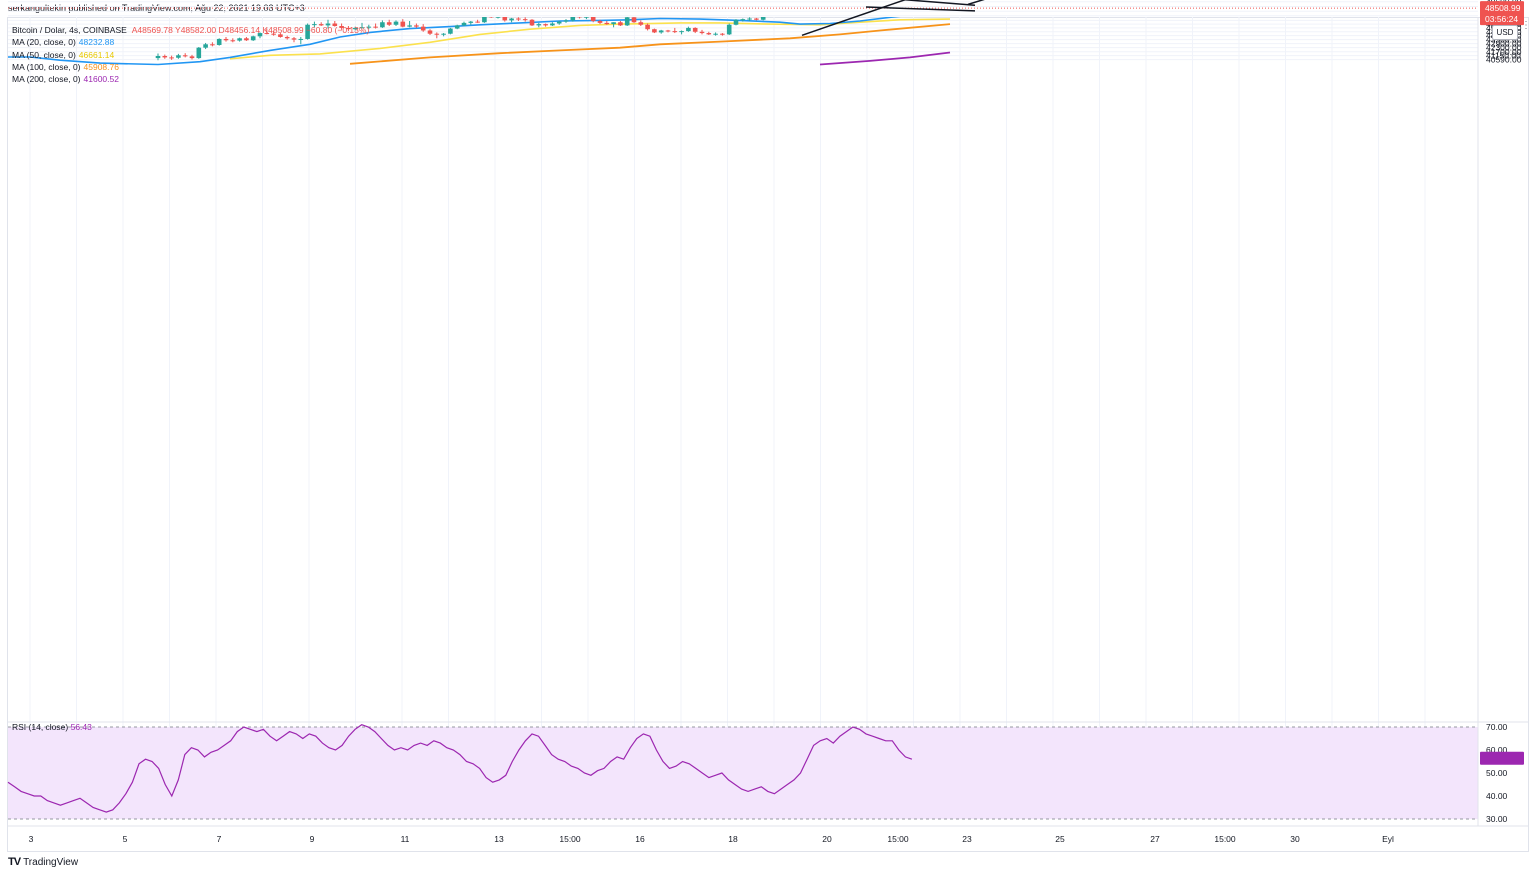  I want to click on ma-50-line, so click(590, 39).